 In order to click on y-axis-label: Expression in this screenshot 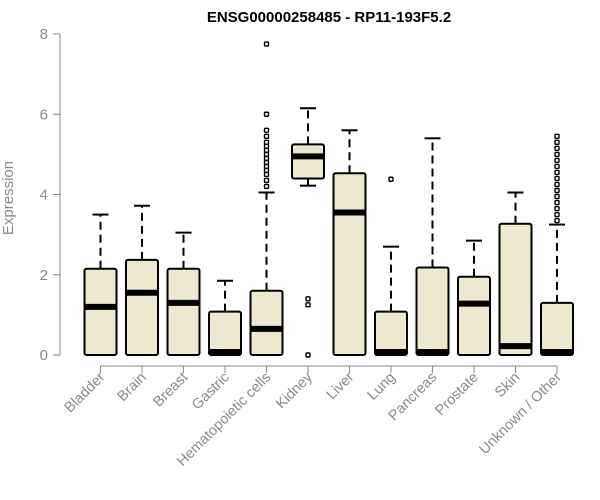, I will do `click(8, 198)`.